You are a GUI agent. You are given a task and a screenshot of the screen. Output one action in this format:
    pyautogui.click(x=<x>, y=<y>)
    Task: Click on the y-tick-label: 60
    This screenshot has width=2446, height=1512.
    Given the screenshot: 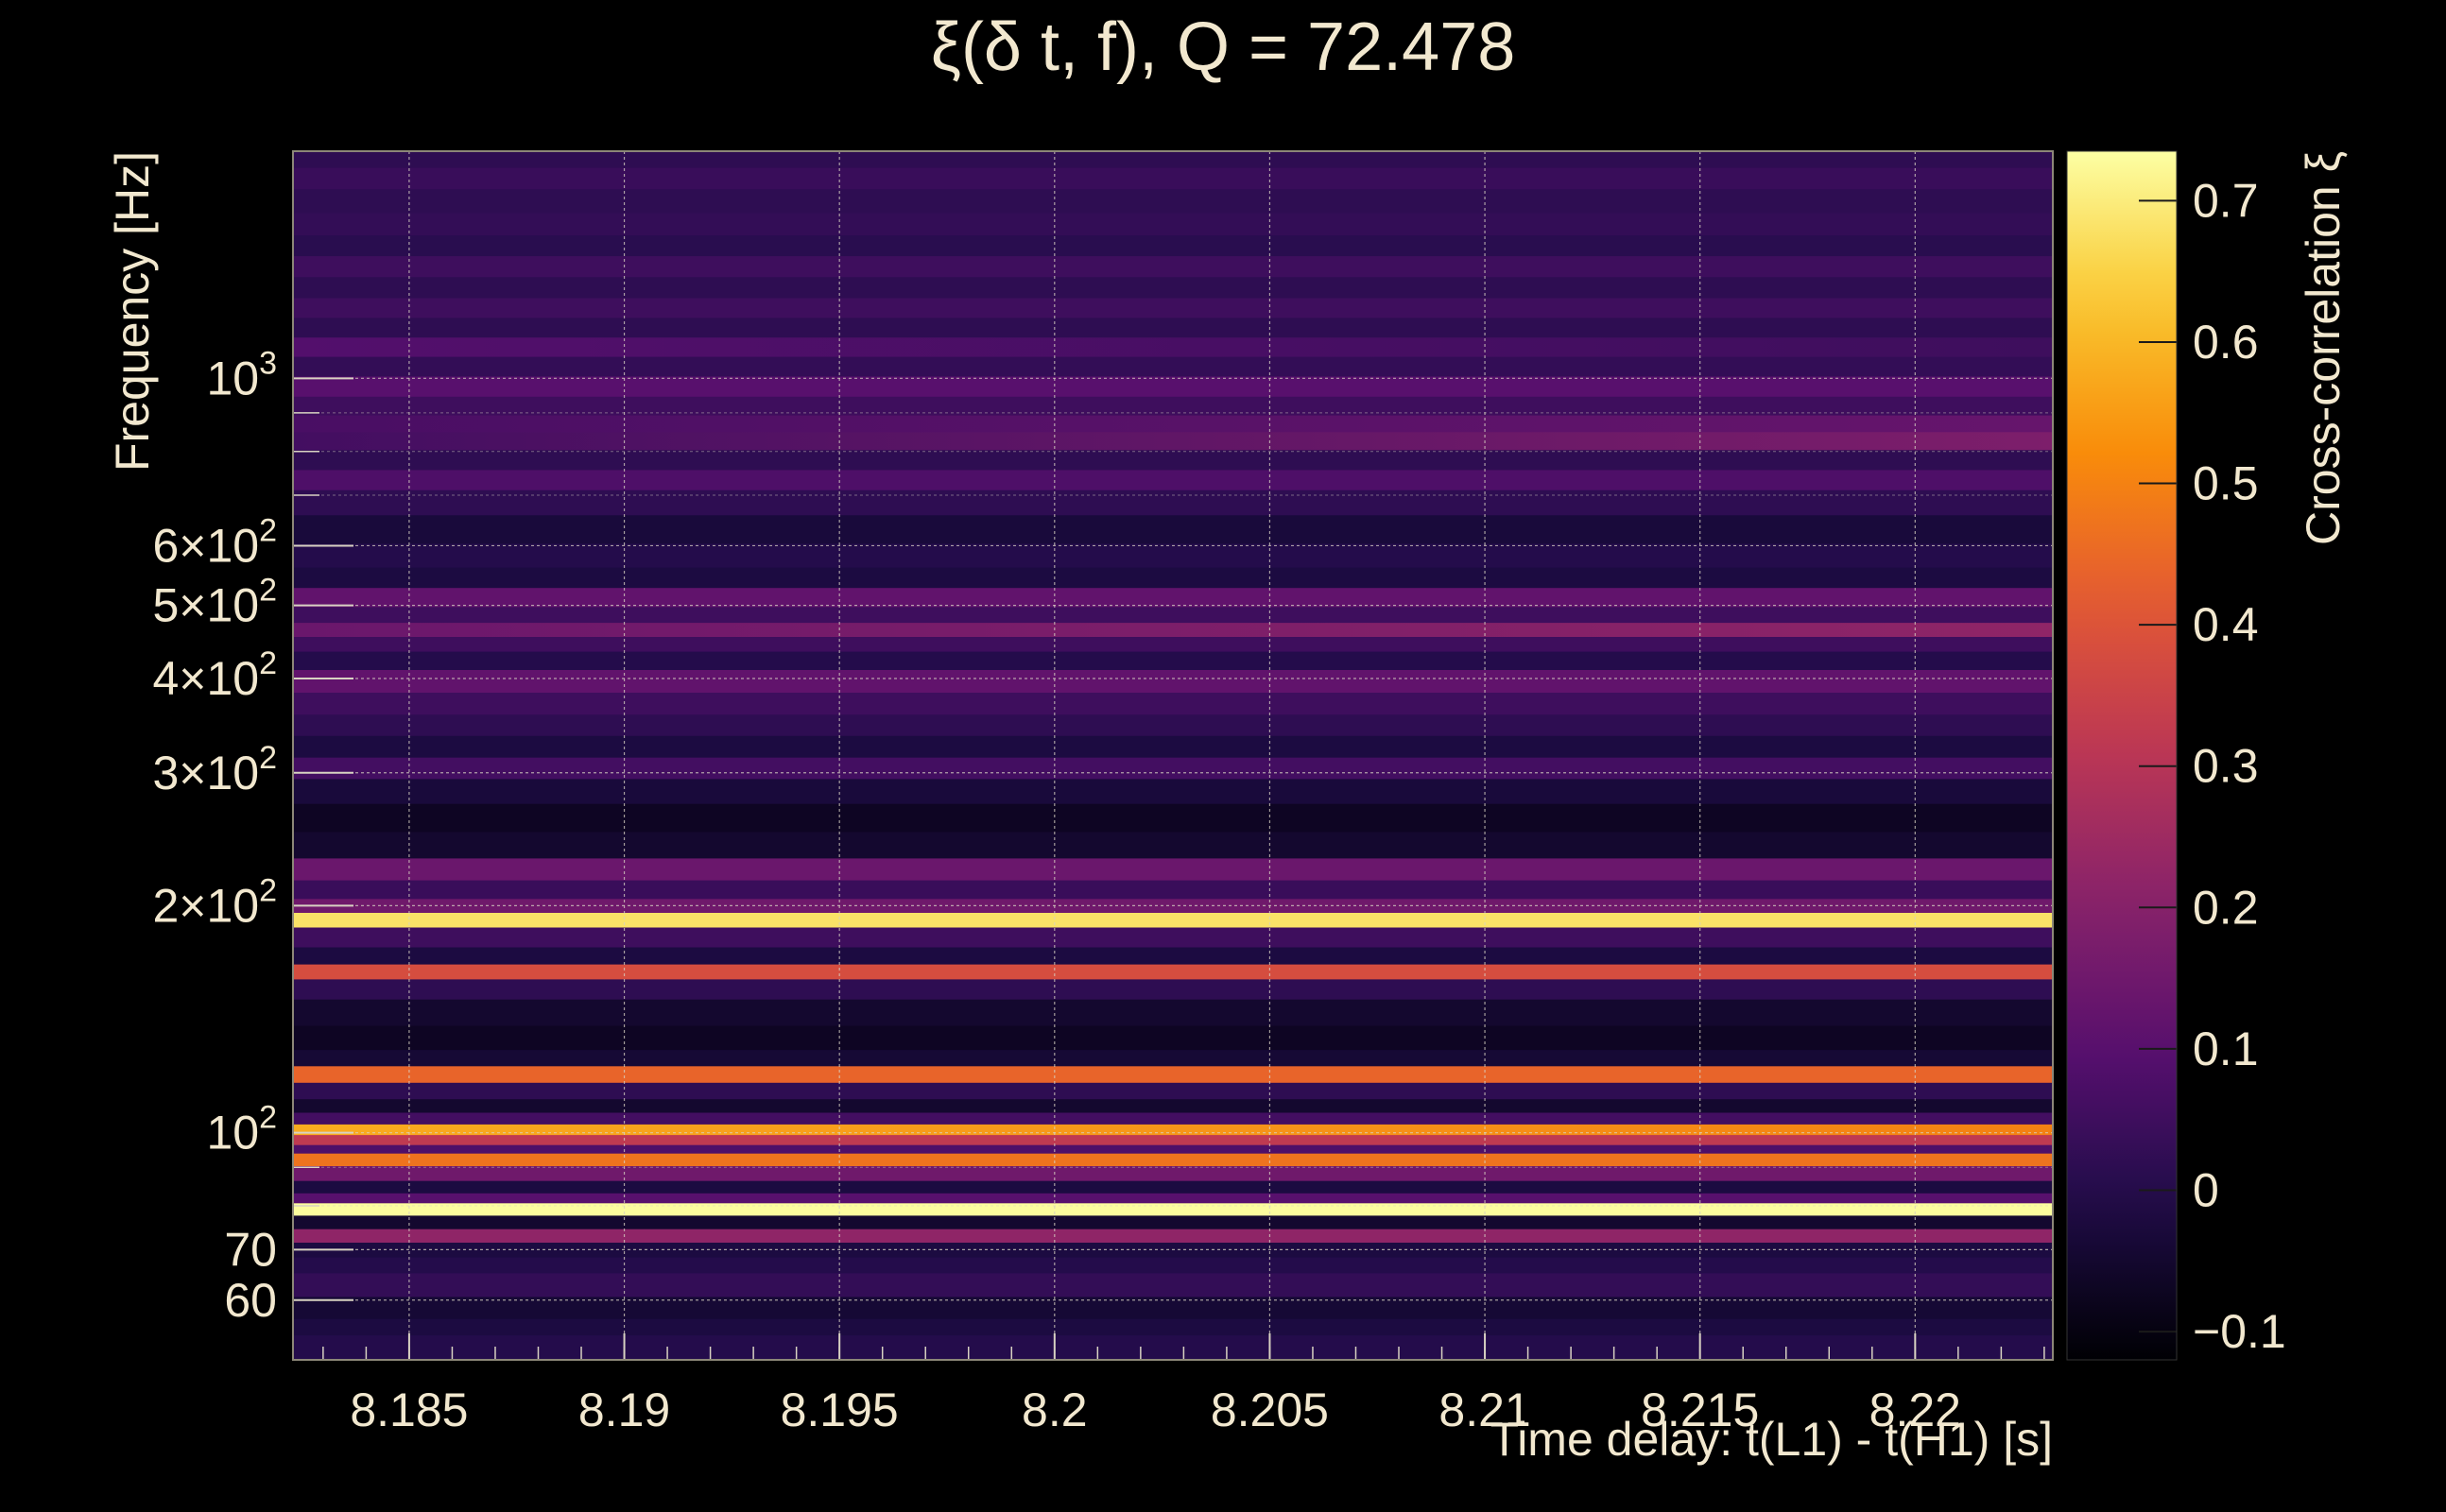 What is the action you would take?
    pyautogui.click(x=251, y=1300)
    